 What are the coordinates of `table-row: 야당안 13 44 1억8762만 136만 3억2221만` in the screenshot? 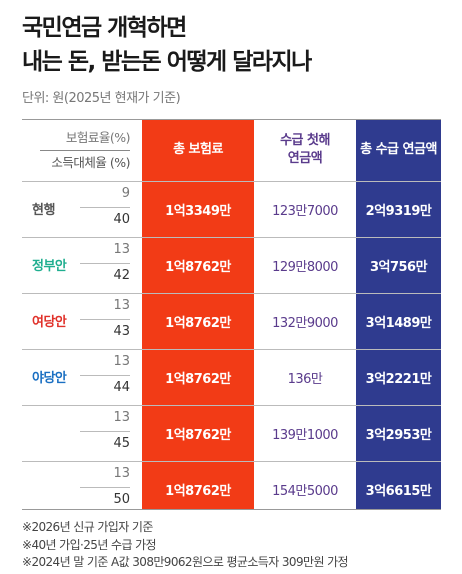 It's located at (231, 377).